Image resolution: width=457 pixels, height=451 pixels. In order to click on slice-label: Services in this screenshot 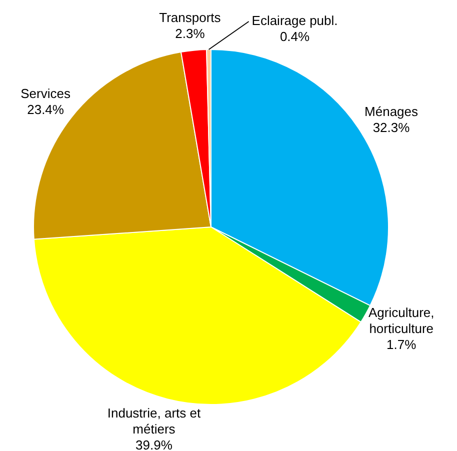, I will do `click(45, 94)`.